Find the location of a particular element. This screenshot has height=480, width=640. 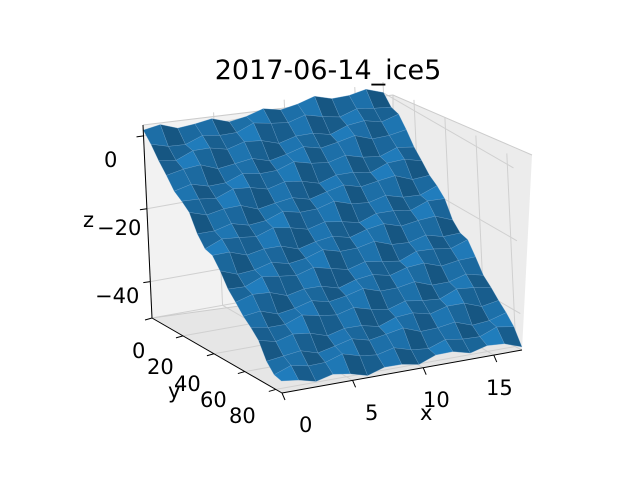

x-axis-line is located at coordinates (402, 371).